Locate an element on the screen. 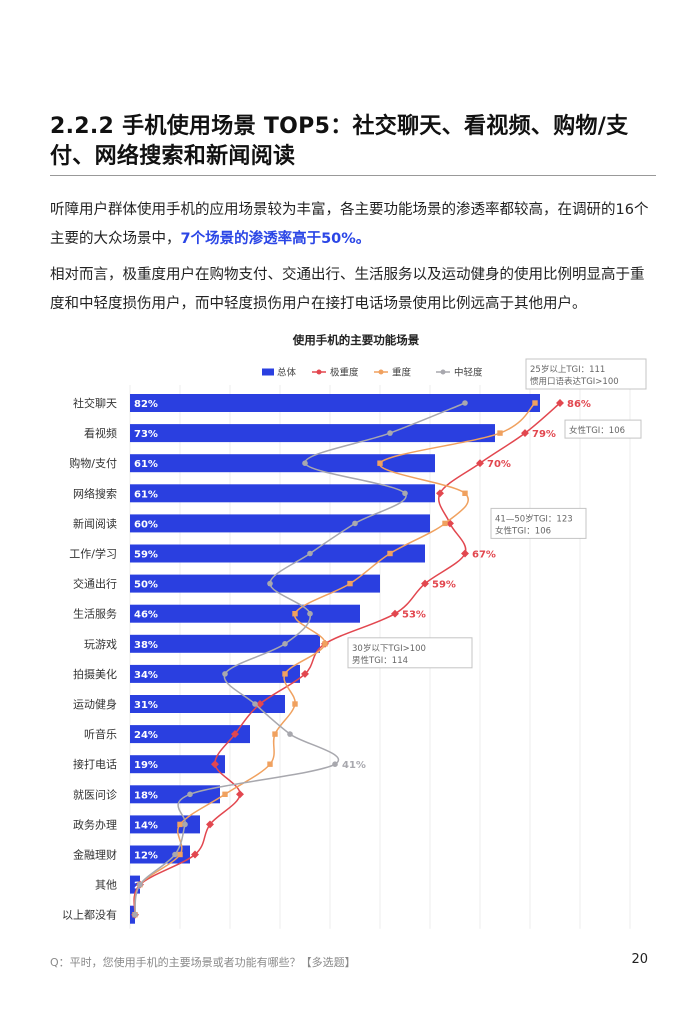 This screenshot has width=700, height=1011. category-label: 新闻阅读 is located at coordinates (95, 523).